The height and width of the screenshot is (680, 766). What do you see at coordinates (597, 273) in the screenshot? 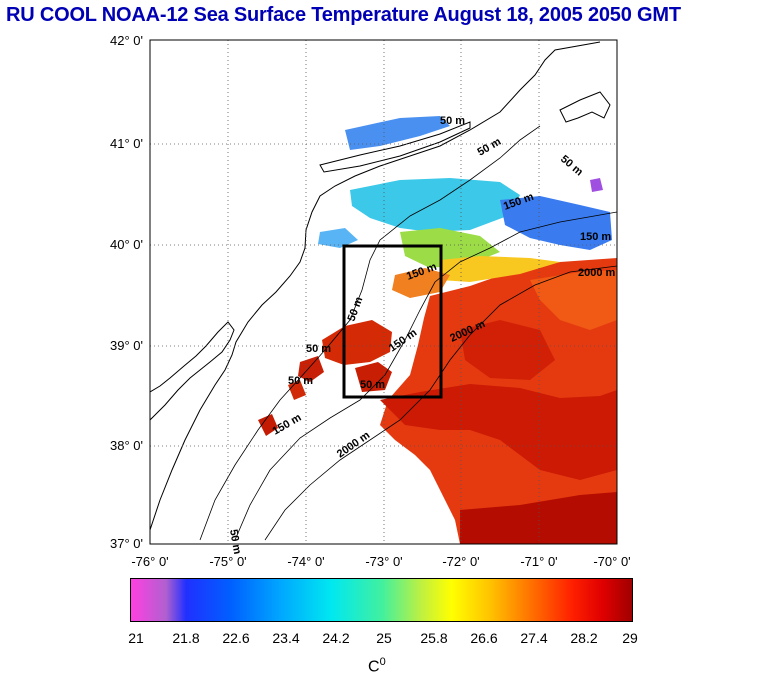
I see `contour-label: 2000 m` at bounding box center [597, 273].